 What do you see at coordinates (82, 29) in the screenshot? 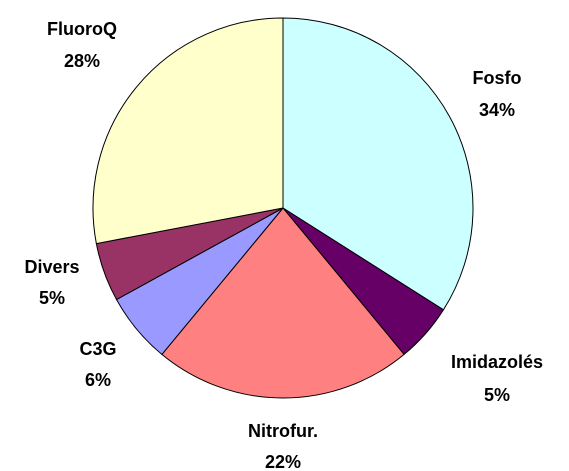
I see `slice-label: FluoroQ` at bounding box center [82, 29].